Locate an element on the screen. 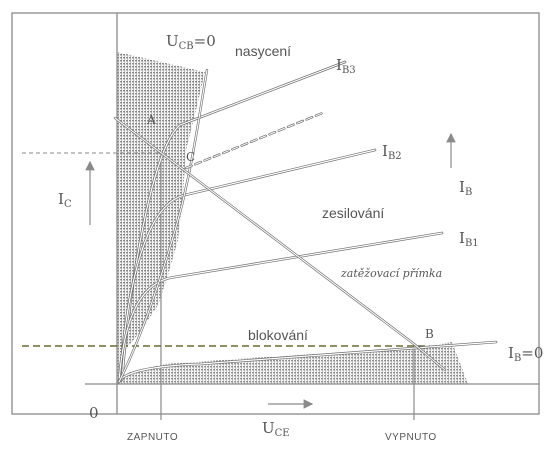 Image resolution: width=555 pixels, height=450 pixels. ib0-label: IB=0 is located at coordinates (525, 354).